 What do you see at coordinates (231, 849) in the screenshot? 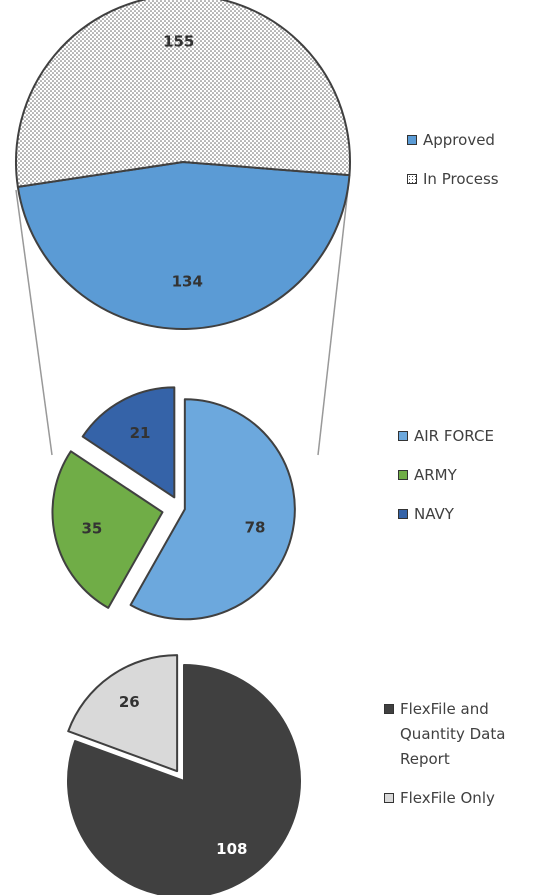
I see `data-label: 108` at bounding box center [231, 849].